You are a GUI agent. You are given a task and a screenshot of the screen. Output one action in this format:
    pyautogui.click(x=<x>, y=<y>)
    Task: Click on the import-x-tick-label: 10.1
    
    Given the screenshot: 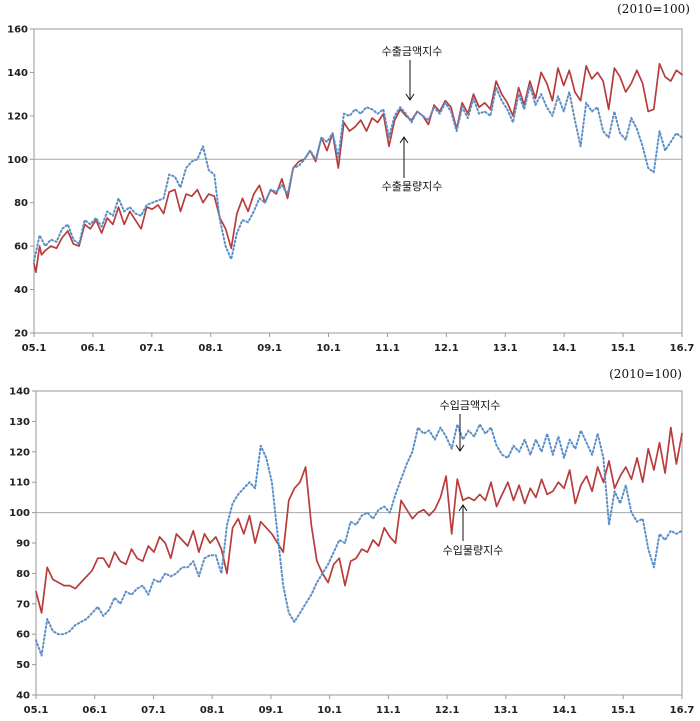 What is the action you would take?
    pyautogui.click(x=329, y=710)
    